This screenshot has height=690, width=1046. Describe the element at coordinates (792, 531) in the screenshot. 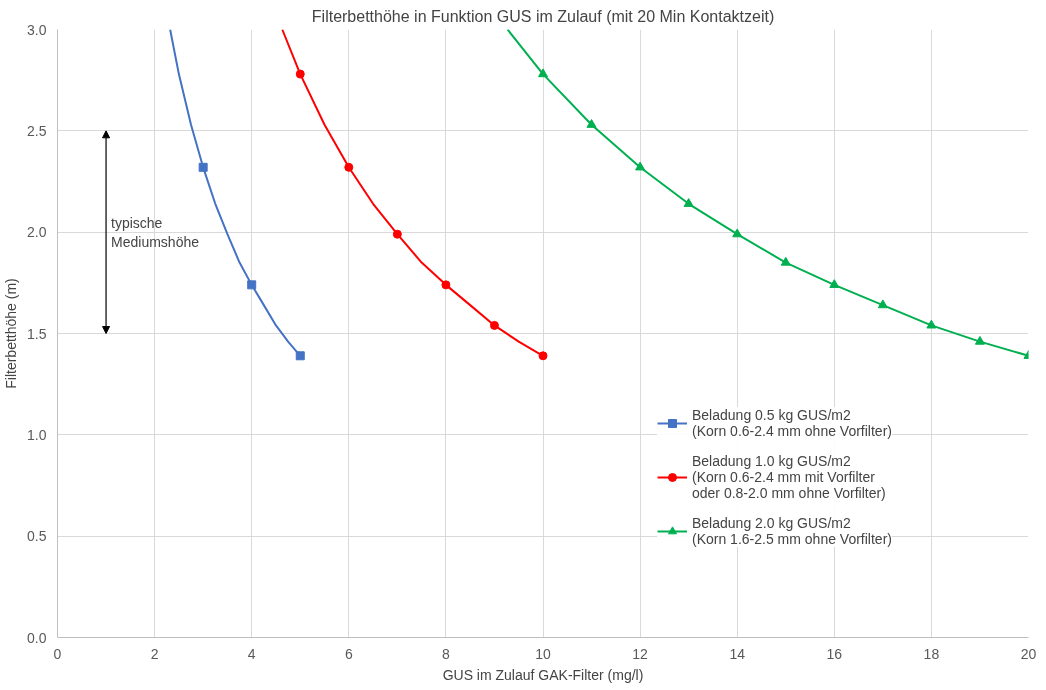

I see `legend-label: Beladung 2.0 kg GUS/m2 (Korn 1.6-2.5 mm ohne Vorfilter)` at that location.